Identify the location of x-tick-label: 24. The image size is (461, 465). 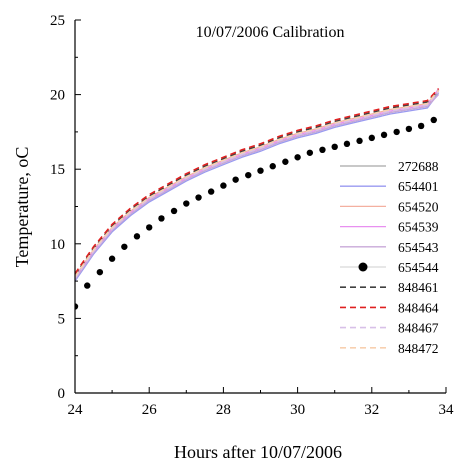
(76, 410).